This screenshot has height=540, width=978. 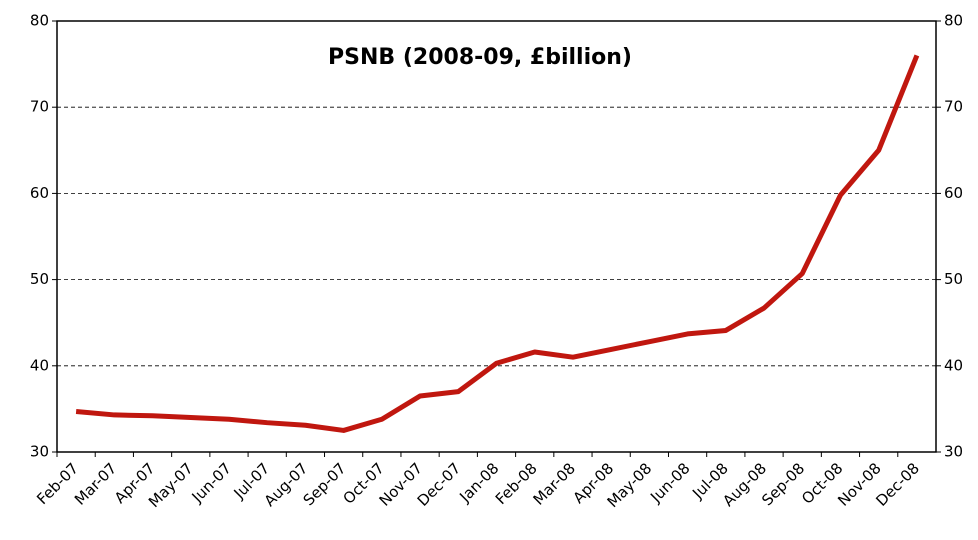 What do you see at coordinates (95, 483) in the screenshot?
I see `x-tick-label: Mar-07` at bounding box center [95, 483].